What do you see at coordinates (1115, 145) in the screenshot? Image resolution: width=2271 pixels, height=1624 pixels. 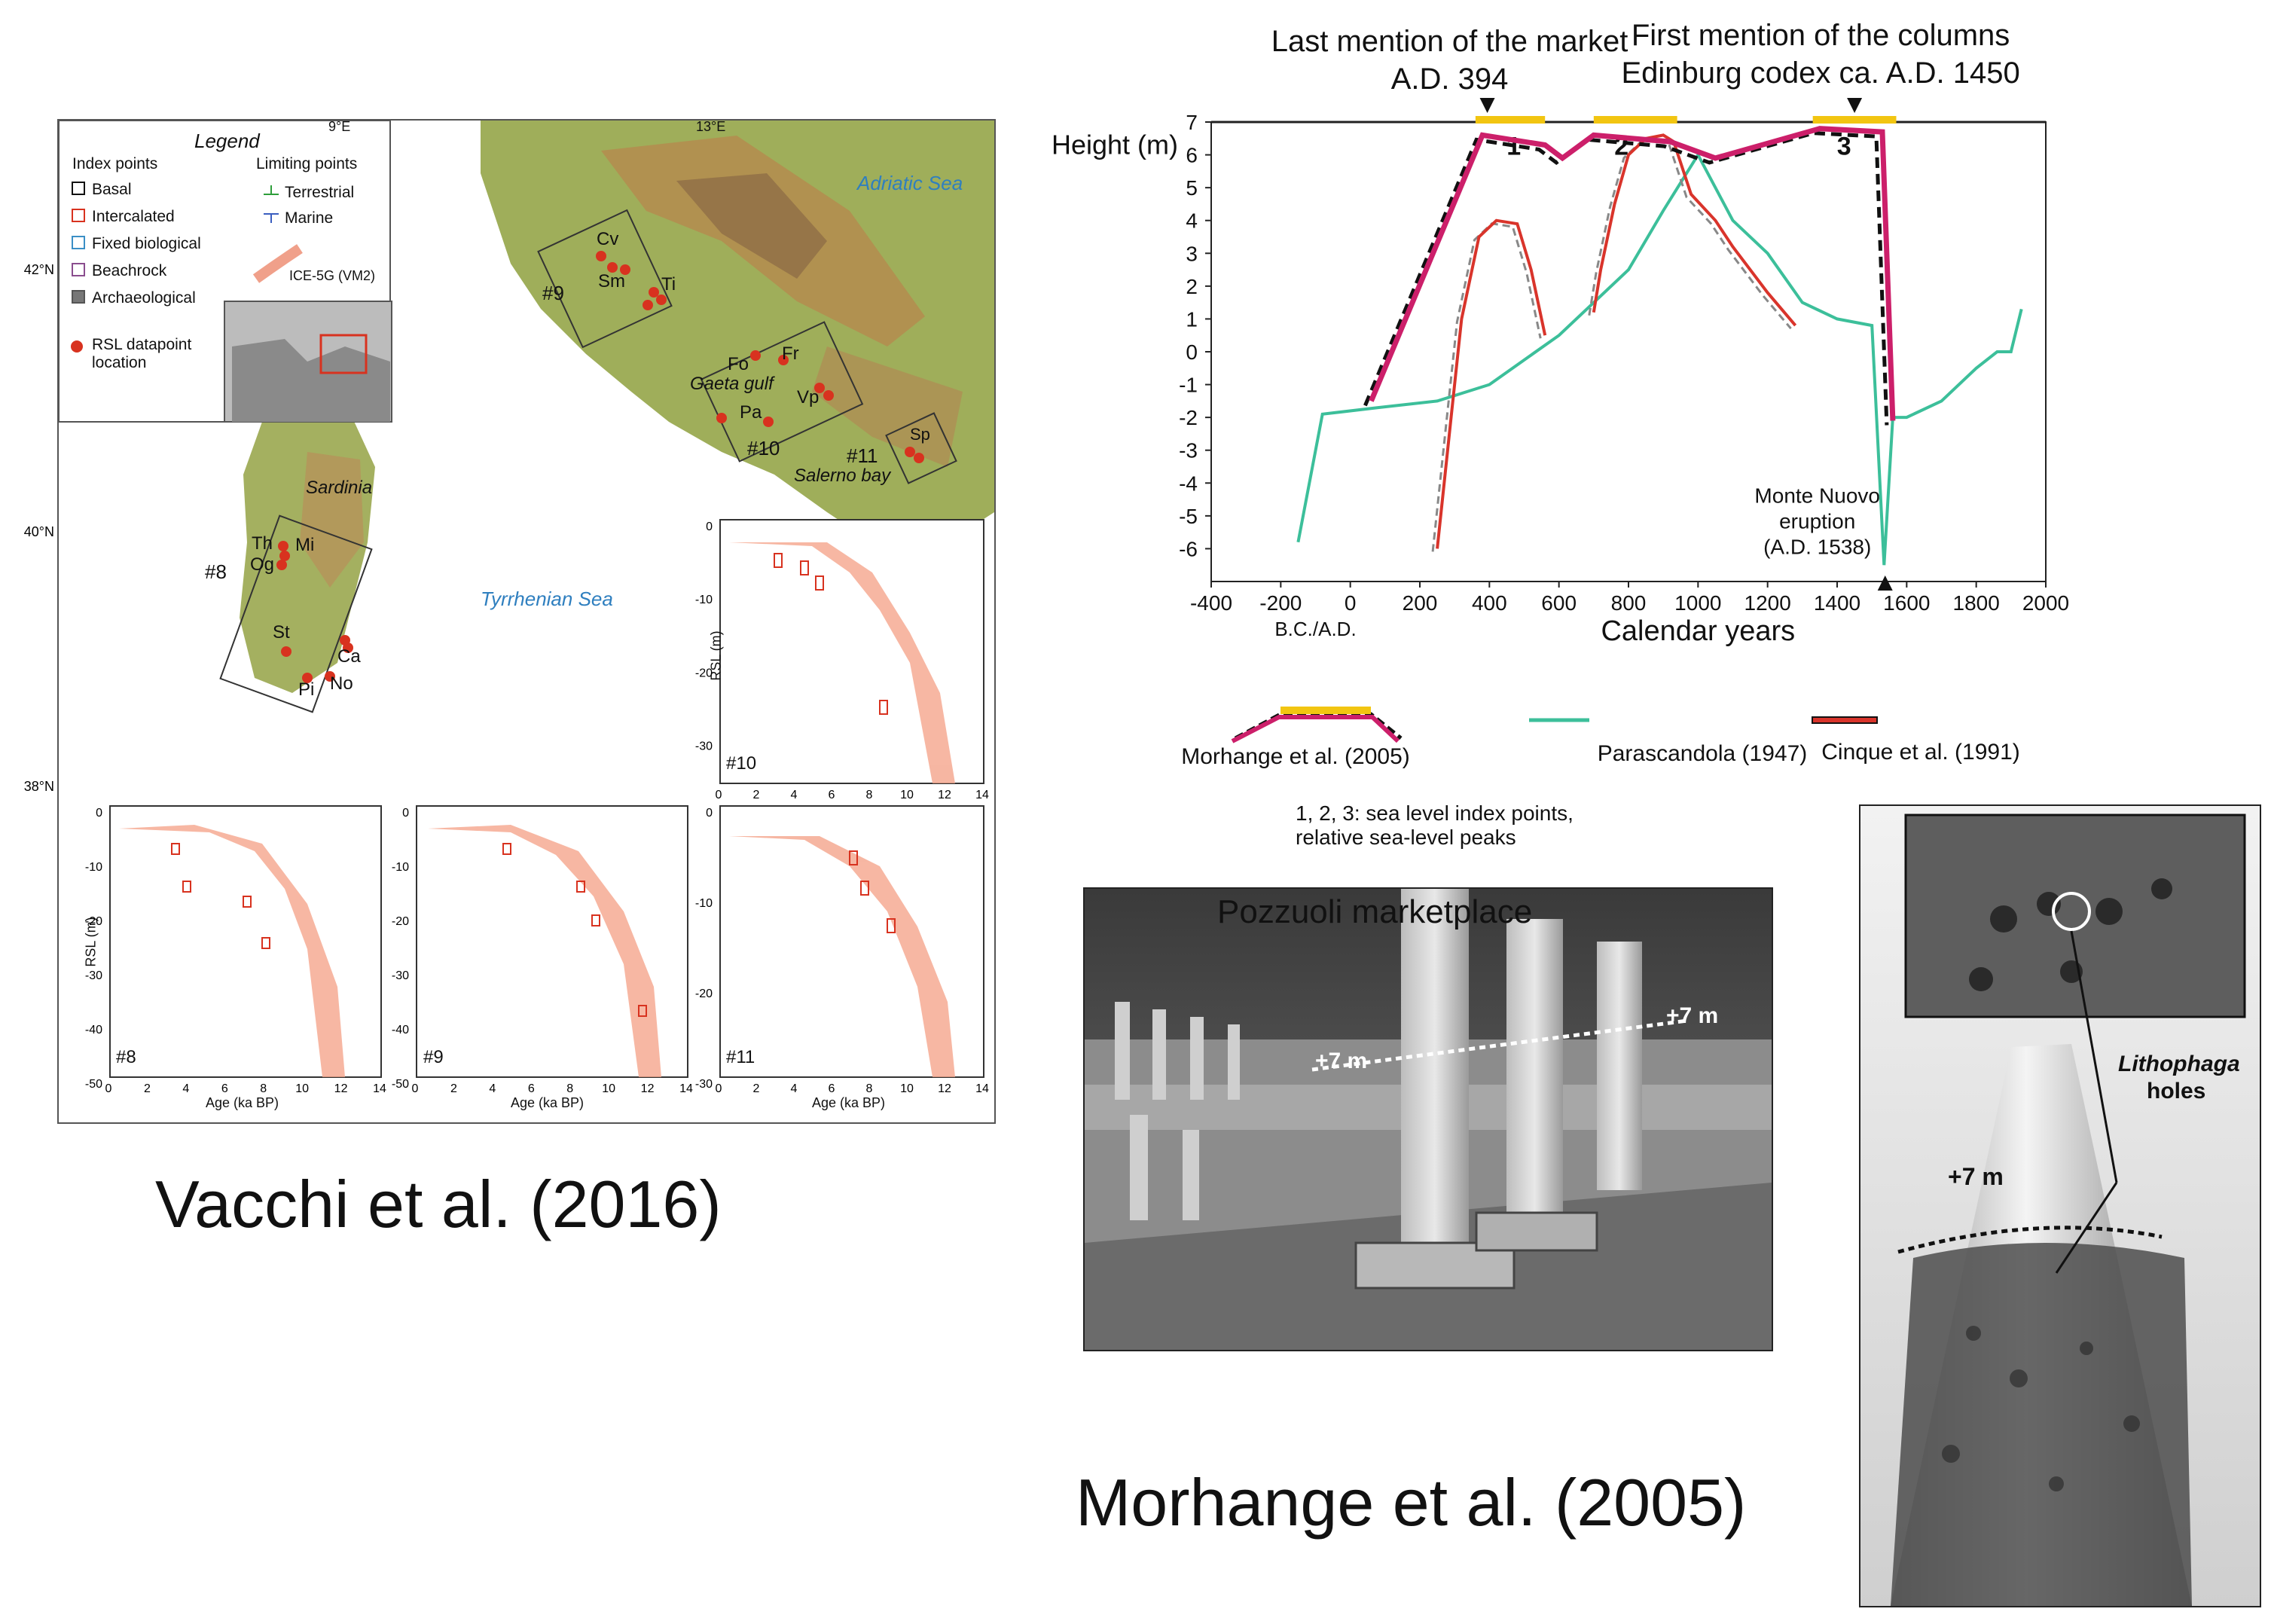 I see `y-axis-label: Height (m)` at bounding box center [1115, 145].